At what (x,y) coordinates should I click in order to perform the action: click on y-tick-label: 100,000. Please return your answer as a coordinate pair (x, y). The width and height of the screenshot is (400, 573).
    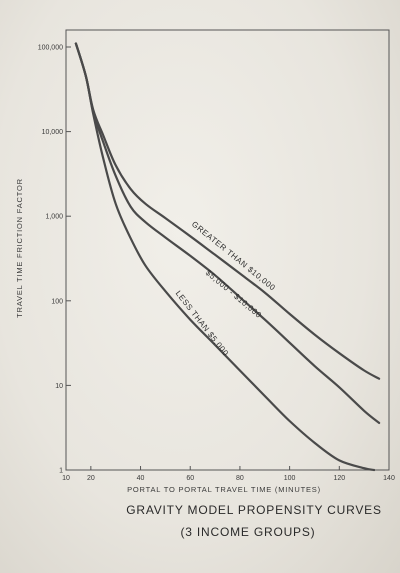
    Looking at the image, I should click on (50, 48).